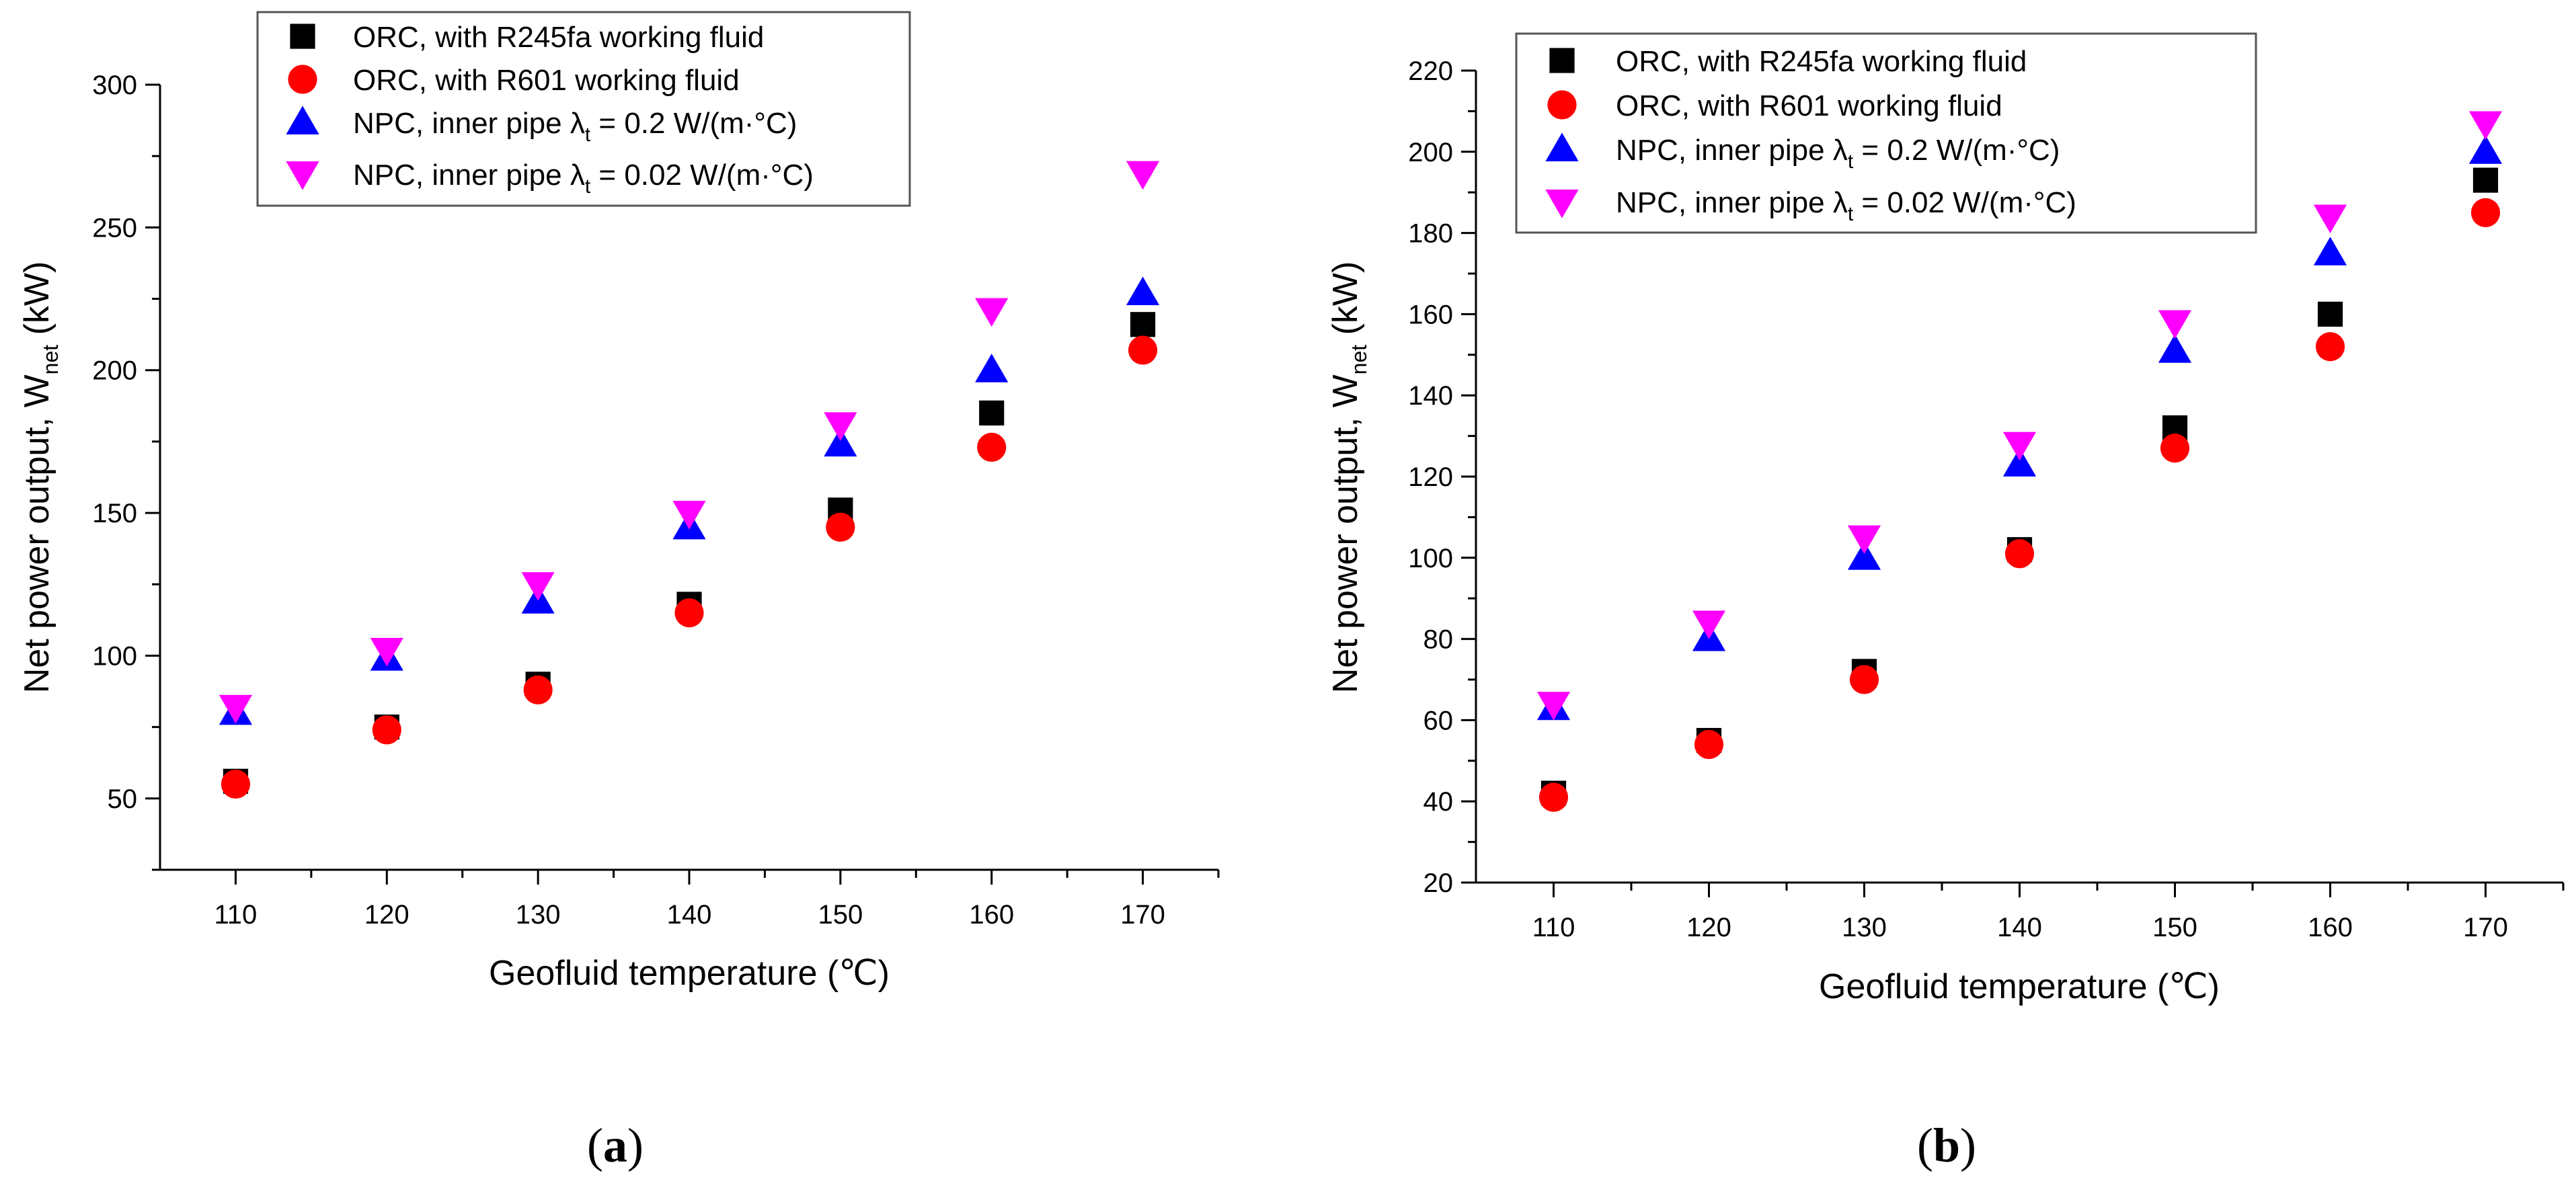 The width and height of the screenshot is (2576, 1183). I want to click on y-ticks: 50 100 150 200 250 300, so click(126, 471).